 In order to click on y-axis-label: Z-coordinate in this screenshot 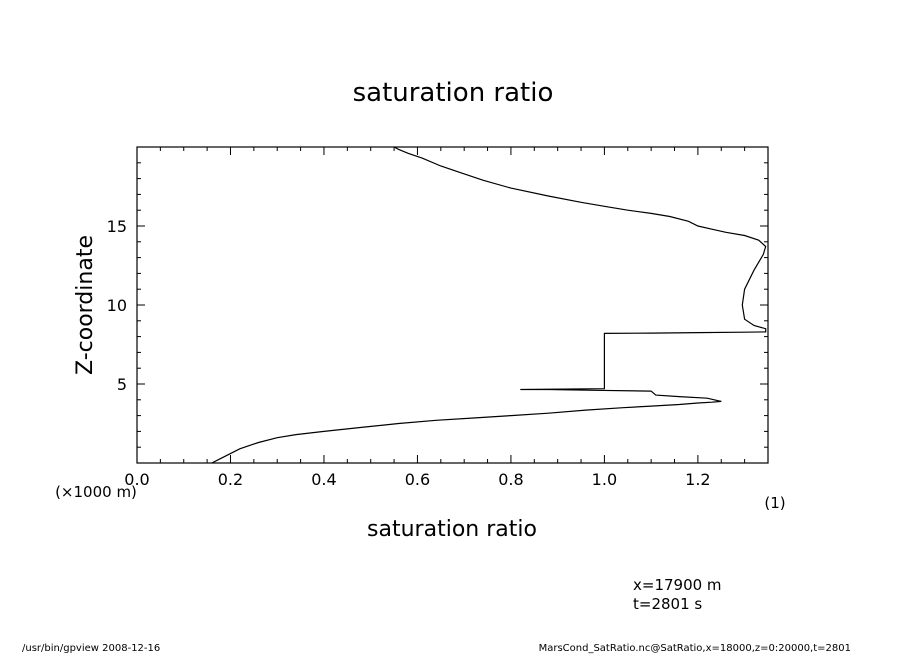, I will do `click(85, 305)`.